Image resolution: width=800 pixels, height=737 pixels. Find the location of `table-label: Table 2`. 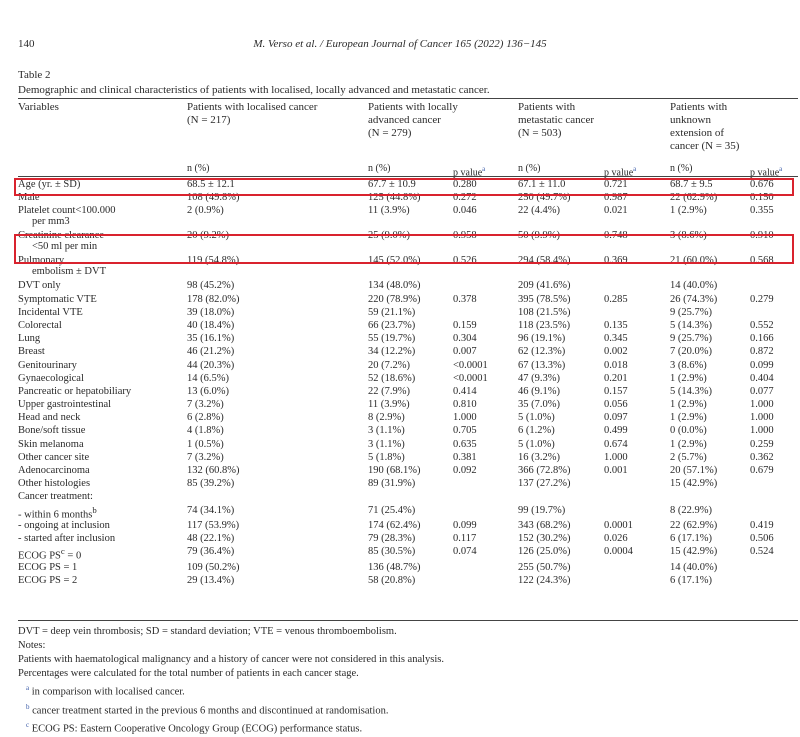

table-label: Table 2 is located at coordinates (34, 75).